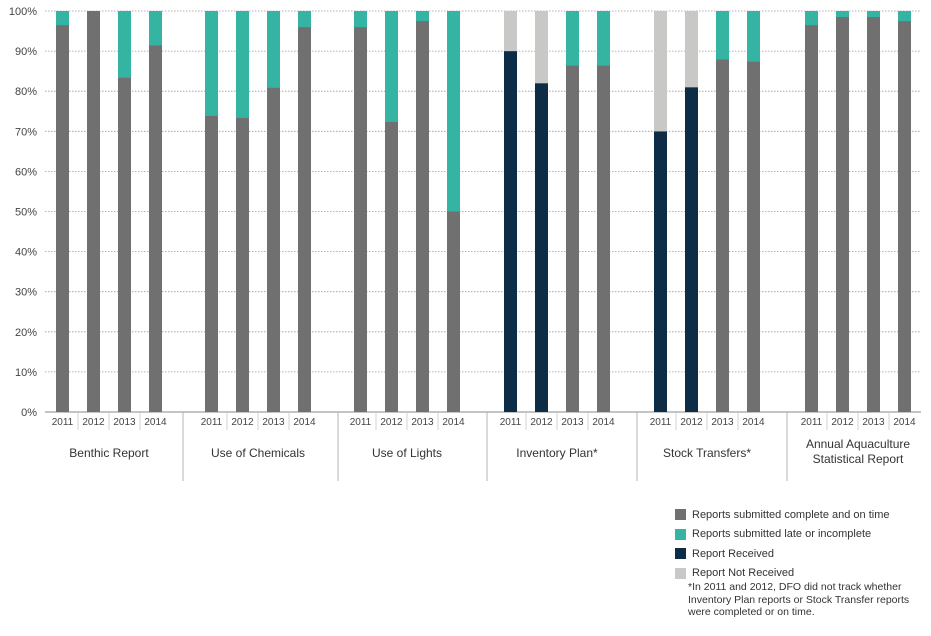 This screenshot has width=931, height=636. What do you see at coordinates (26, 132) in the screenshot?
I see `y-tick-label-7: 70%` at bounding box center [26, 132].